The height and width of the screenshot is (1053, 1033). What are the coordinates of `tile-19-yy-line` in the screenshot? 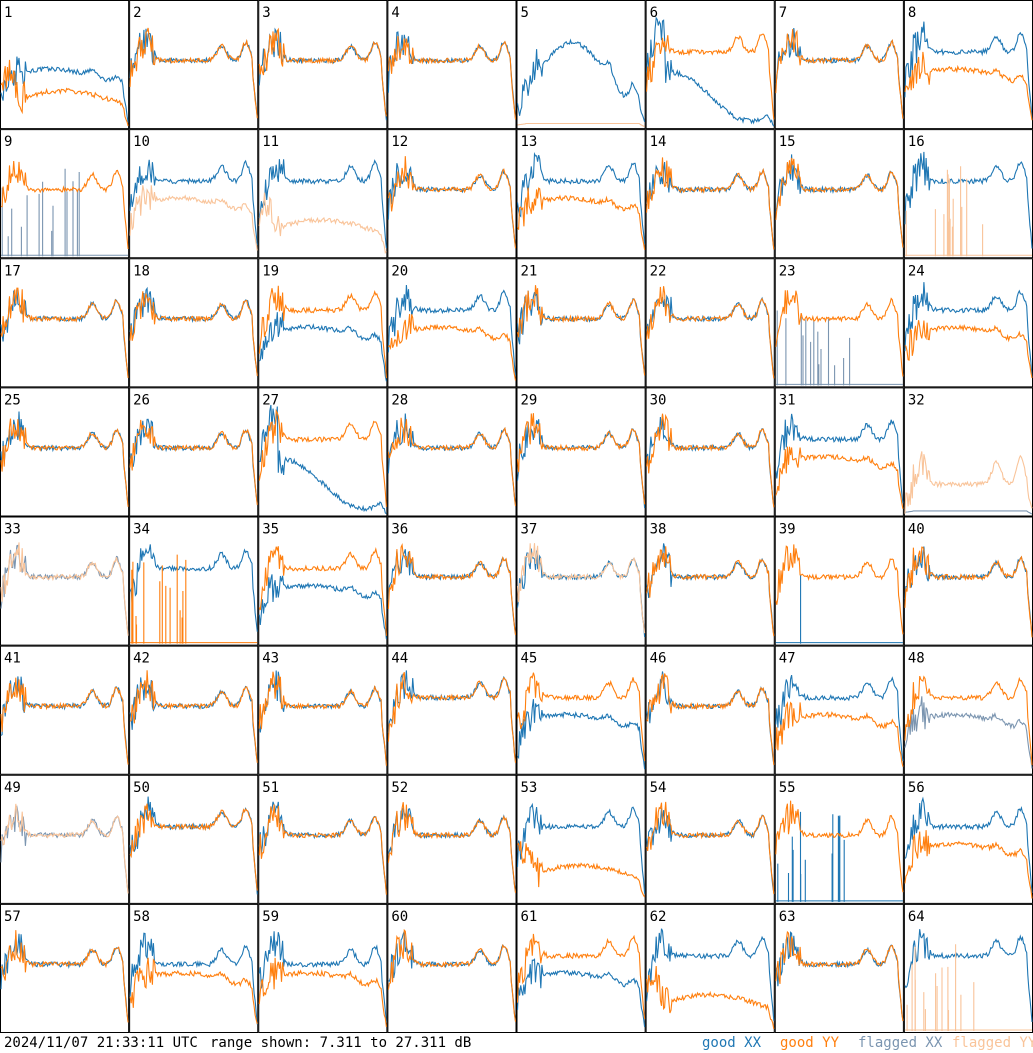 It's located at (322, 332).